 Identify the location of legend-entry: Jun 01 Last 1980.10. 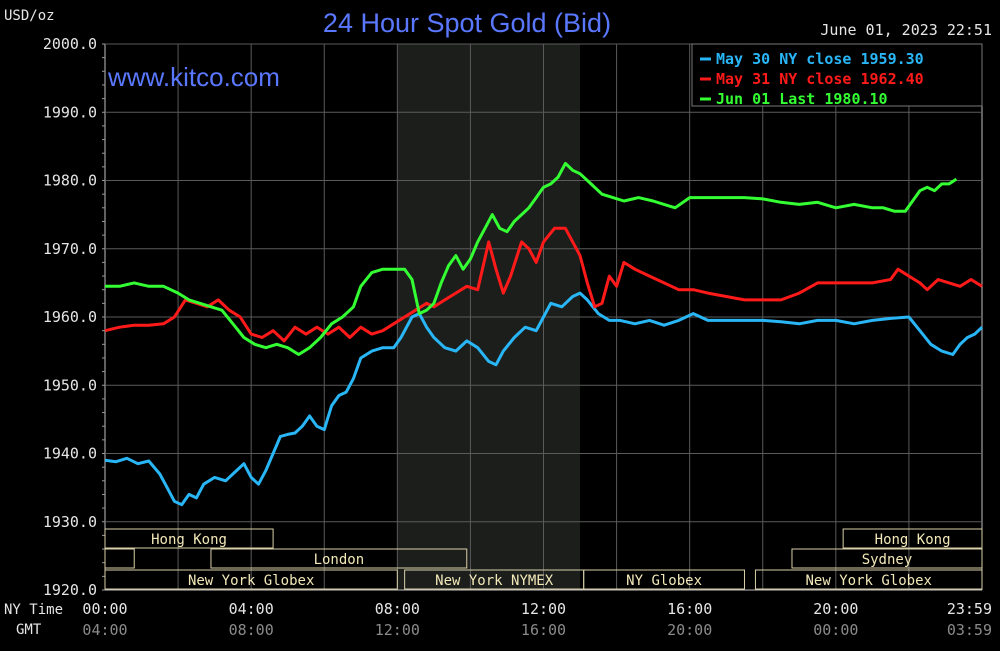
(802, 99).